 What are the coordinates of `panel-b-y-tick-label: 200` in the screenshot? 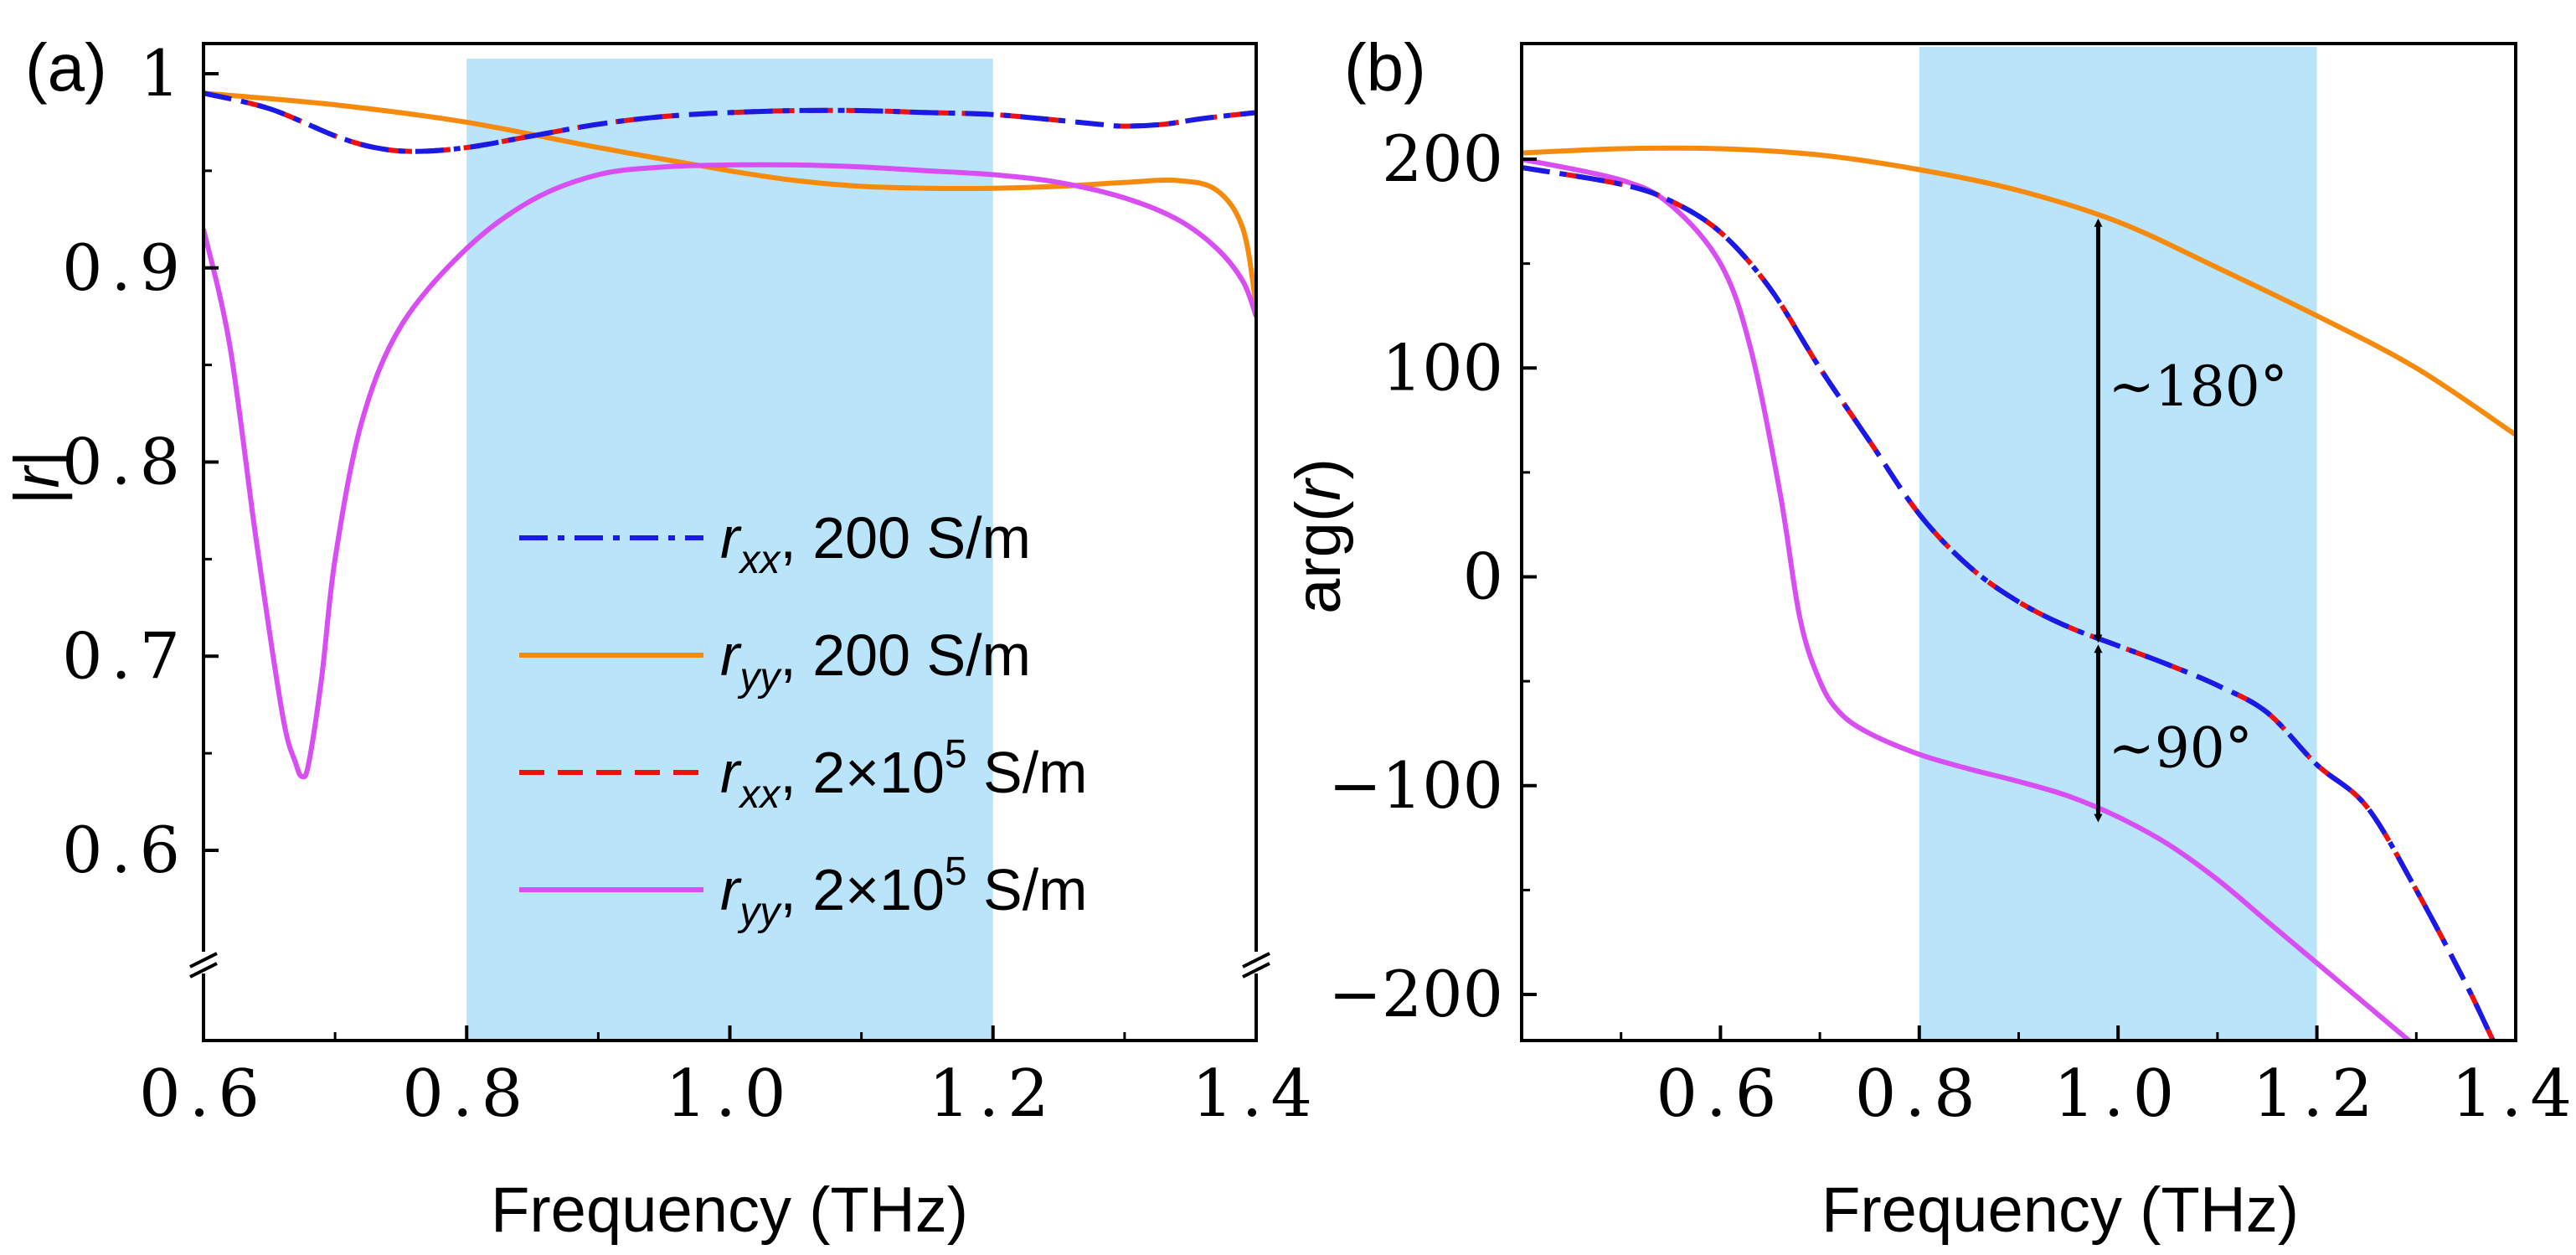 It's located at (1442, 158).